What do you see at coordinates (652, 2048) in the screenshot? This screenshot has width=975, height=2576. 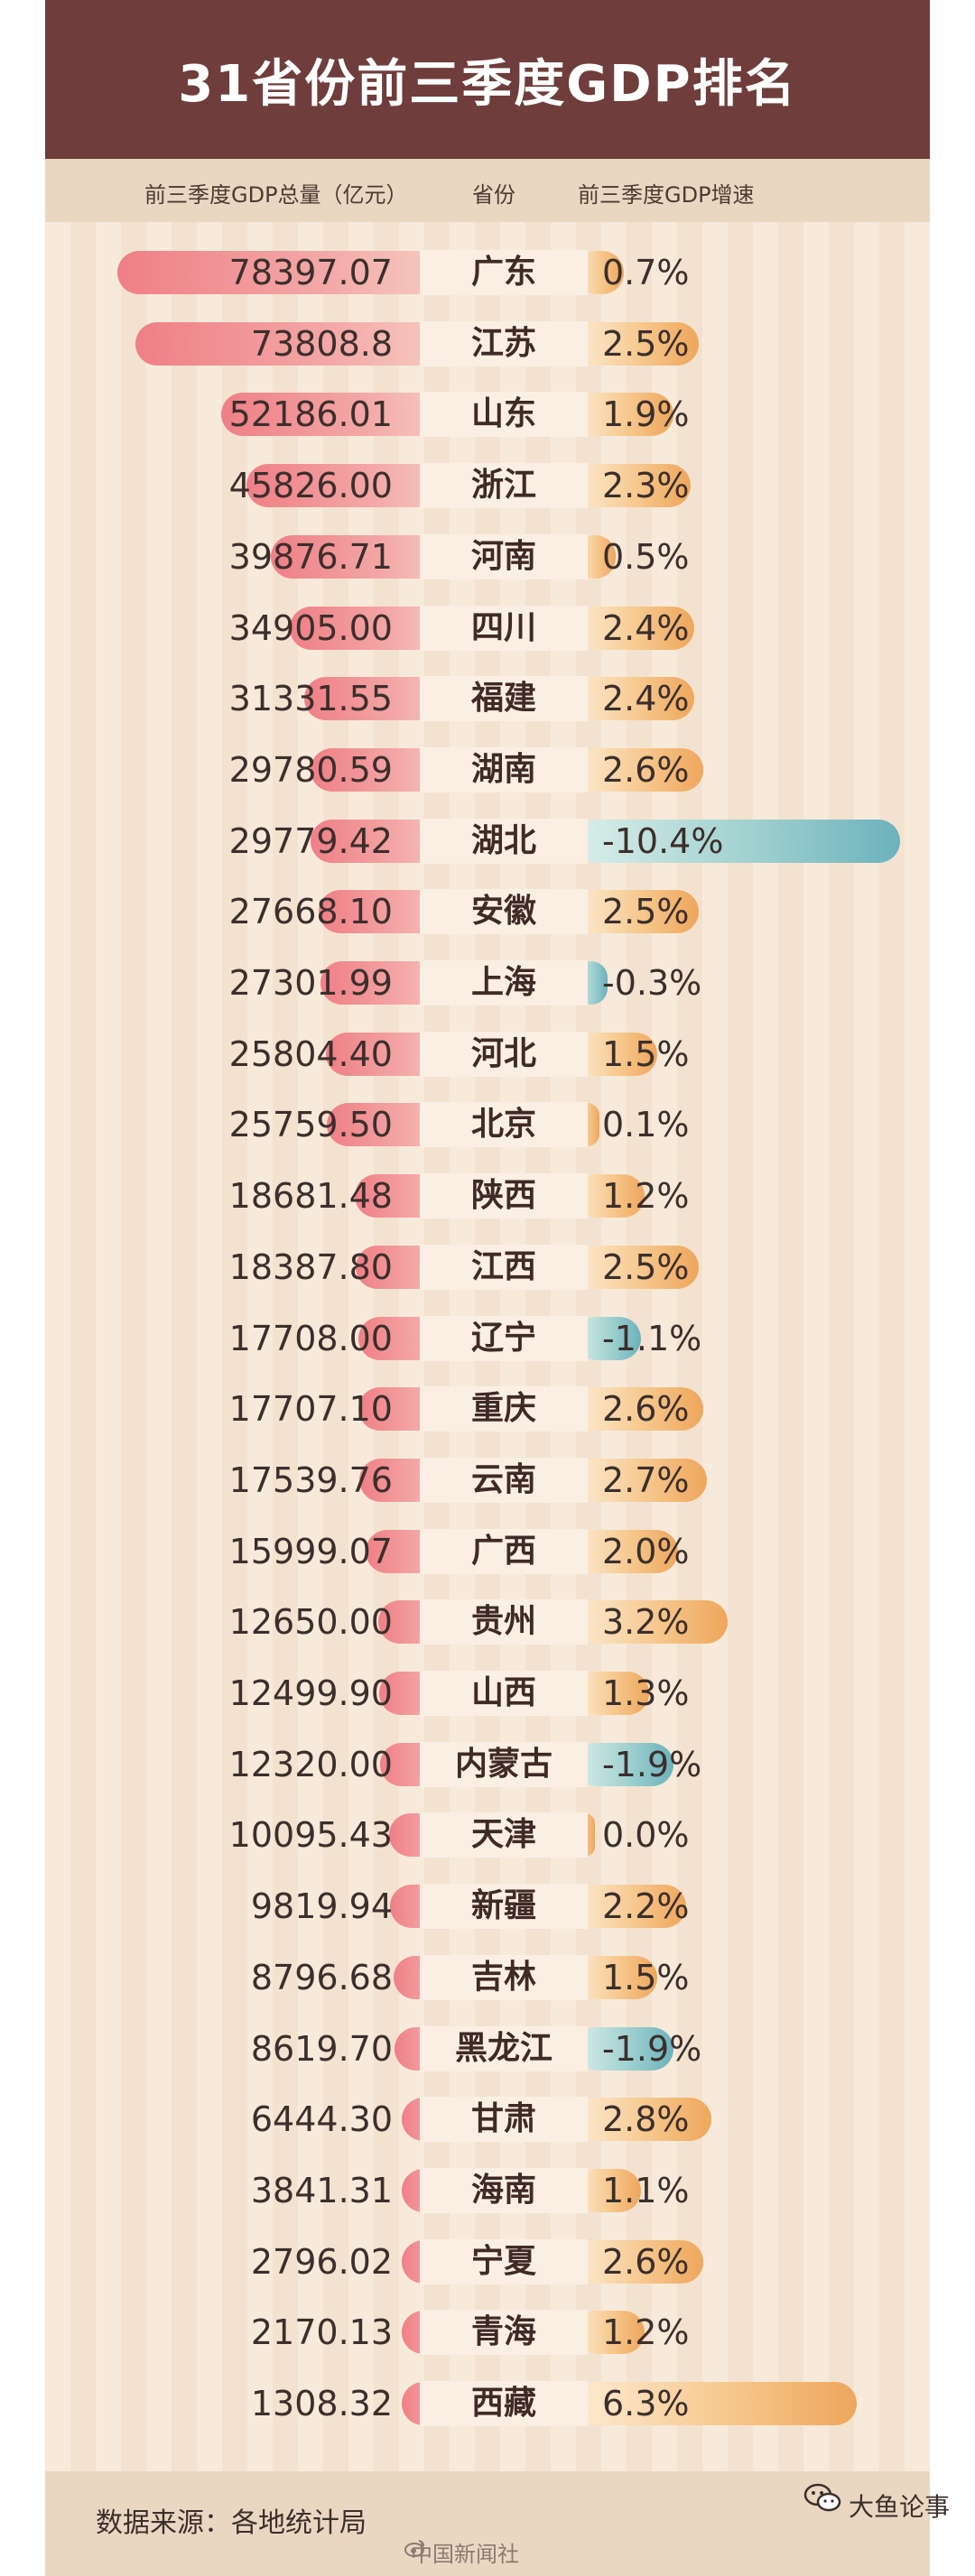 I see `growth-value-label: -1.9%` at bounding box center [652, 2048].